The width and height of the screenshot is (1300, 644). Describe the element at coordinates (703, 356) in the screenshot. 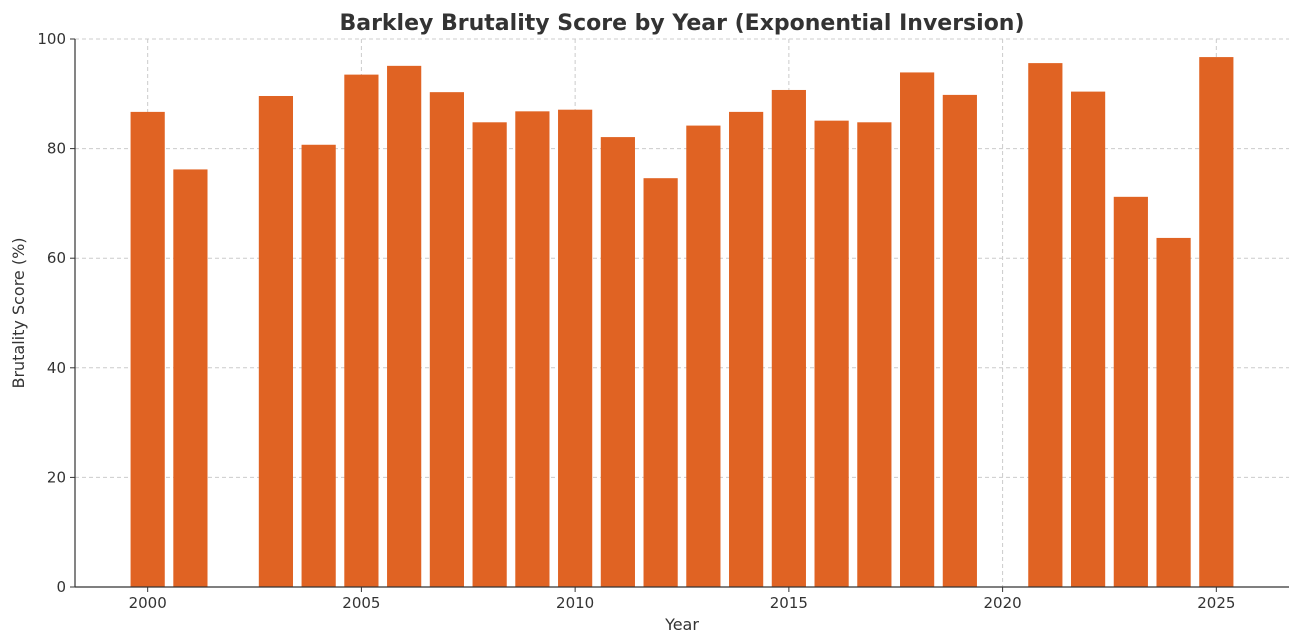

I see `bar-2013` at that location.